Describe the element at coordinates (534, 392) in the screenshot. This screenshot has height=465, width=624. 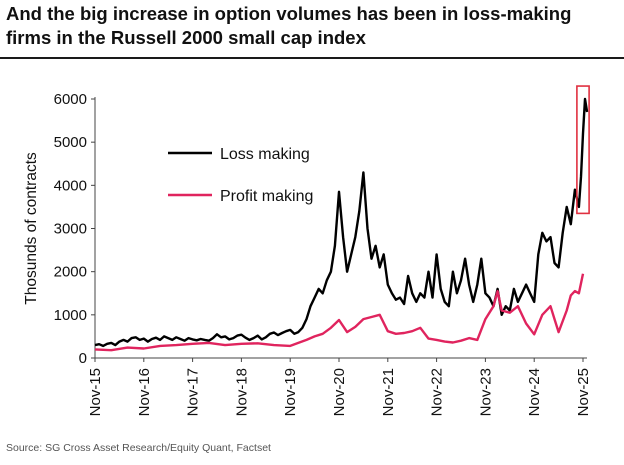
I see `x-tick-label: Nov-24` at that location.